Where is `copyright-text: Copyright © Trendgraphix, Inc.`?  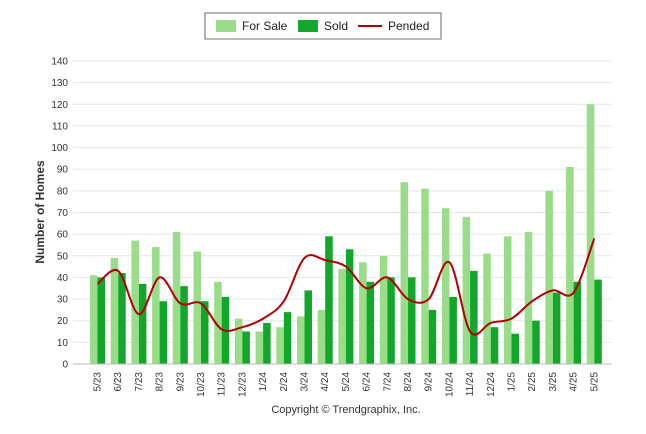 copyright-text: Copyright © Trendgraphix, Inc. is located at coordinates (345, 410).